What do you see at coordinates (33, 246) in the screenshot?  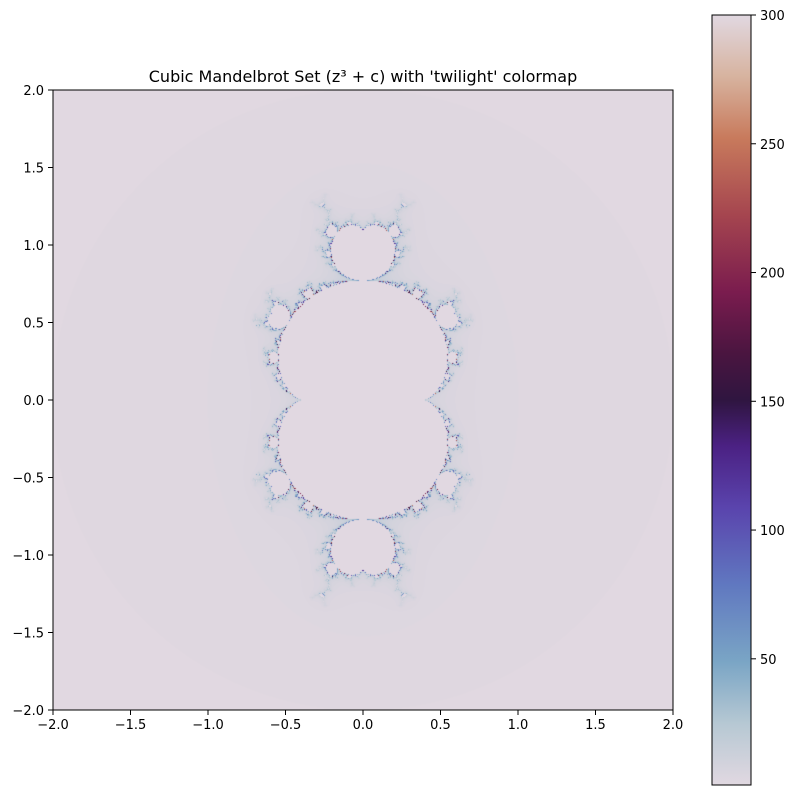 I see `y-tick-label: 1.0` at bounding box center [33, 246].